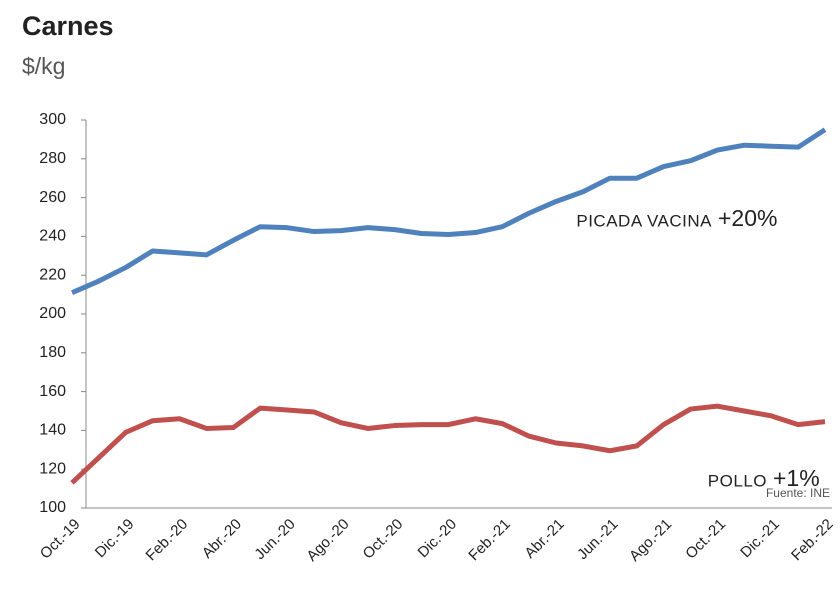 The width and height of the screenshot is (840, 613). Describe the element at coordinates (60, 539) in the screenshot. I see `x-tick-label: Oct.-19` at that location.